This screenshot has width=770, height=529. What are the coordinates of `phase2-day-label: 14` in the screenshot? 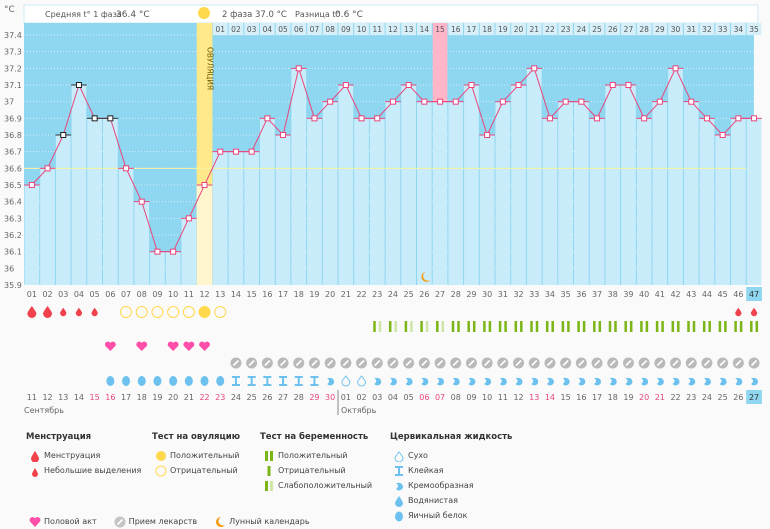 It's located at (425, 29).